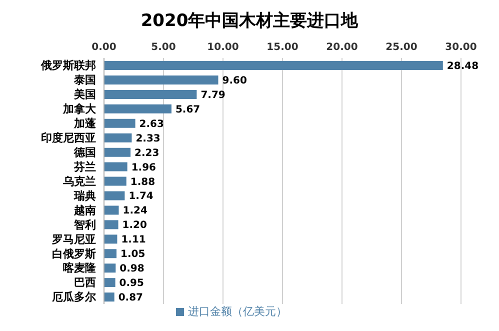 The height and width of the screenshot is (331, 499). Describe the element at coordinates (148, 138) in the screenshot. I see `data-label: 2.33` at that location.